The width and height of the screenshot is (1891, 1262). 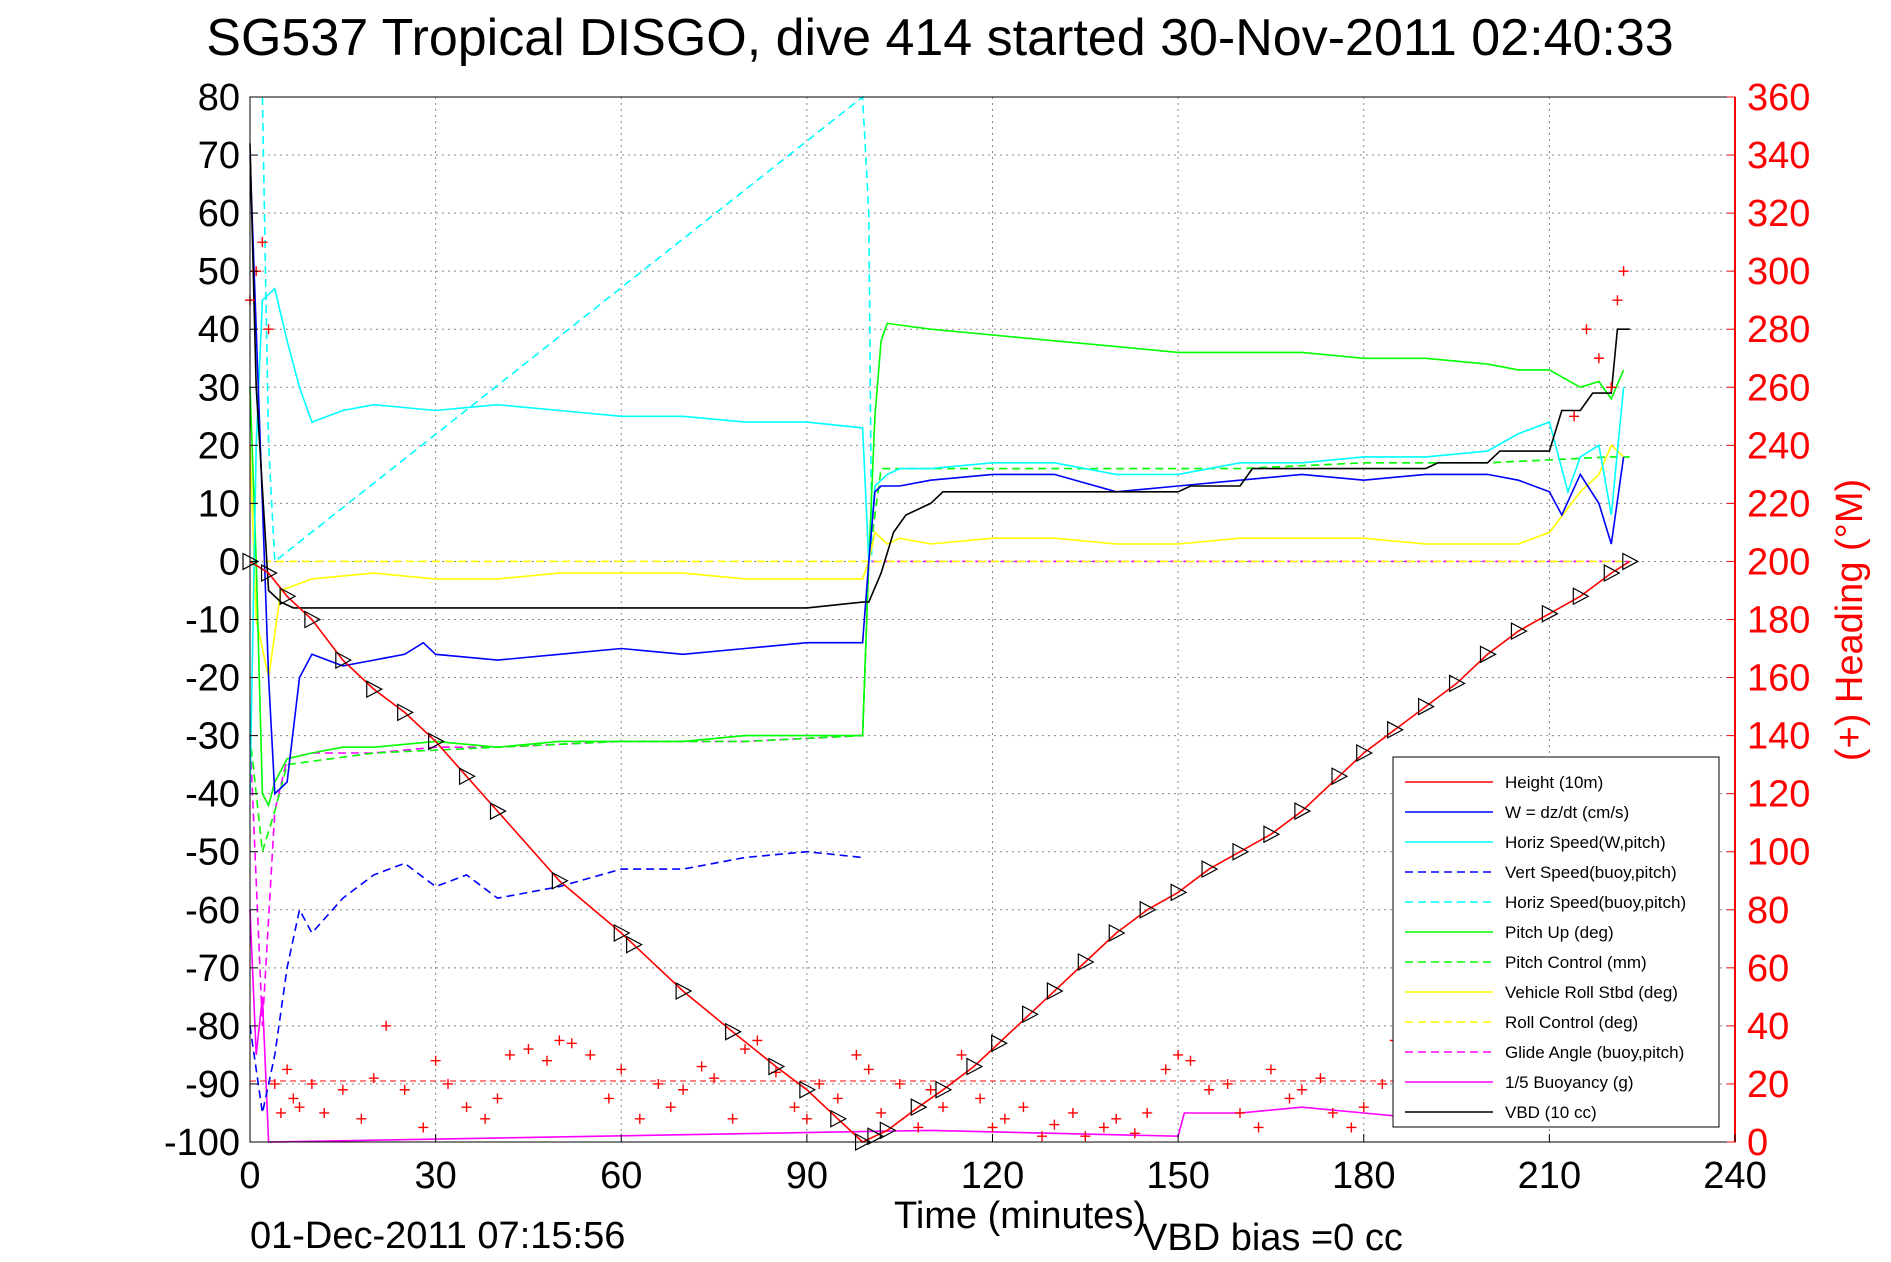 What do you see at coordinates (1778, 446) in the screenshot?
I see `right-tick-label: 240` at bounding box center [1778, 446].